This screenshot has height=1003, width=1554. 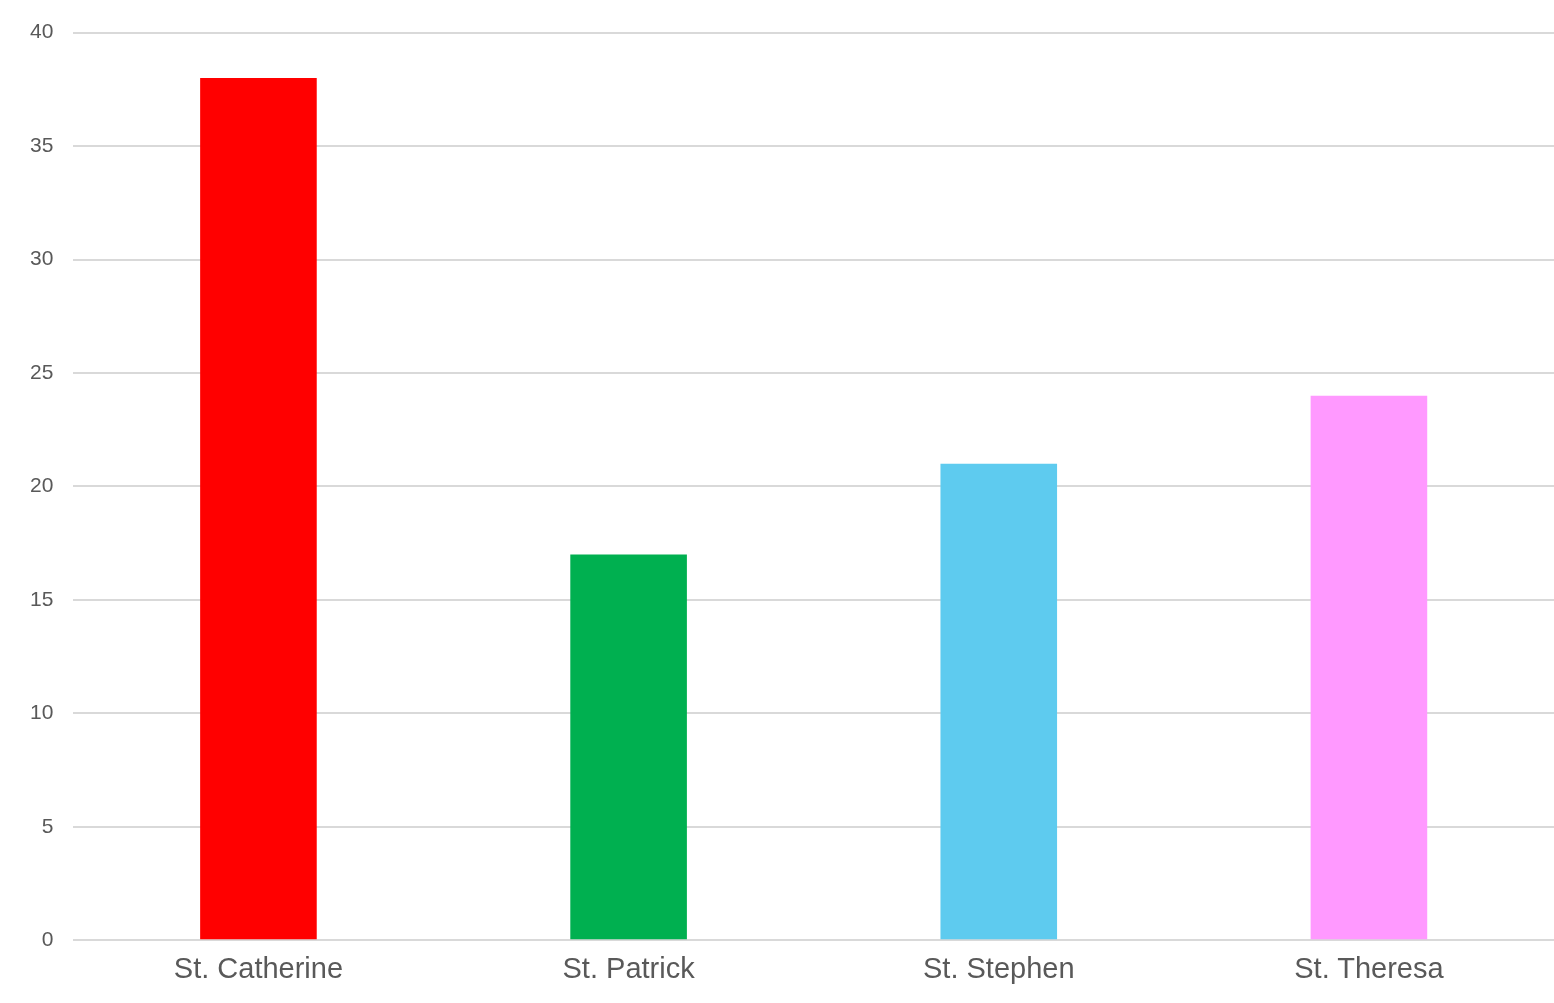 What do you see at coordinates (42, 712) in the screenshot?
I see `y-tick-label: 10` at bounding box center [42, 712].